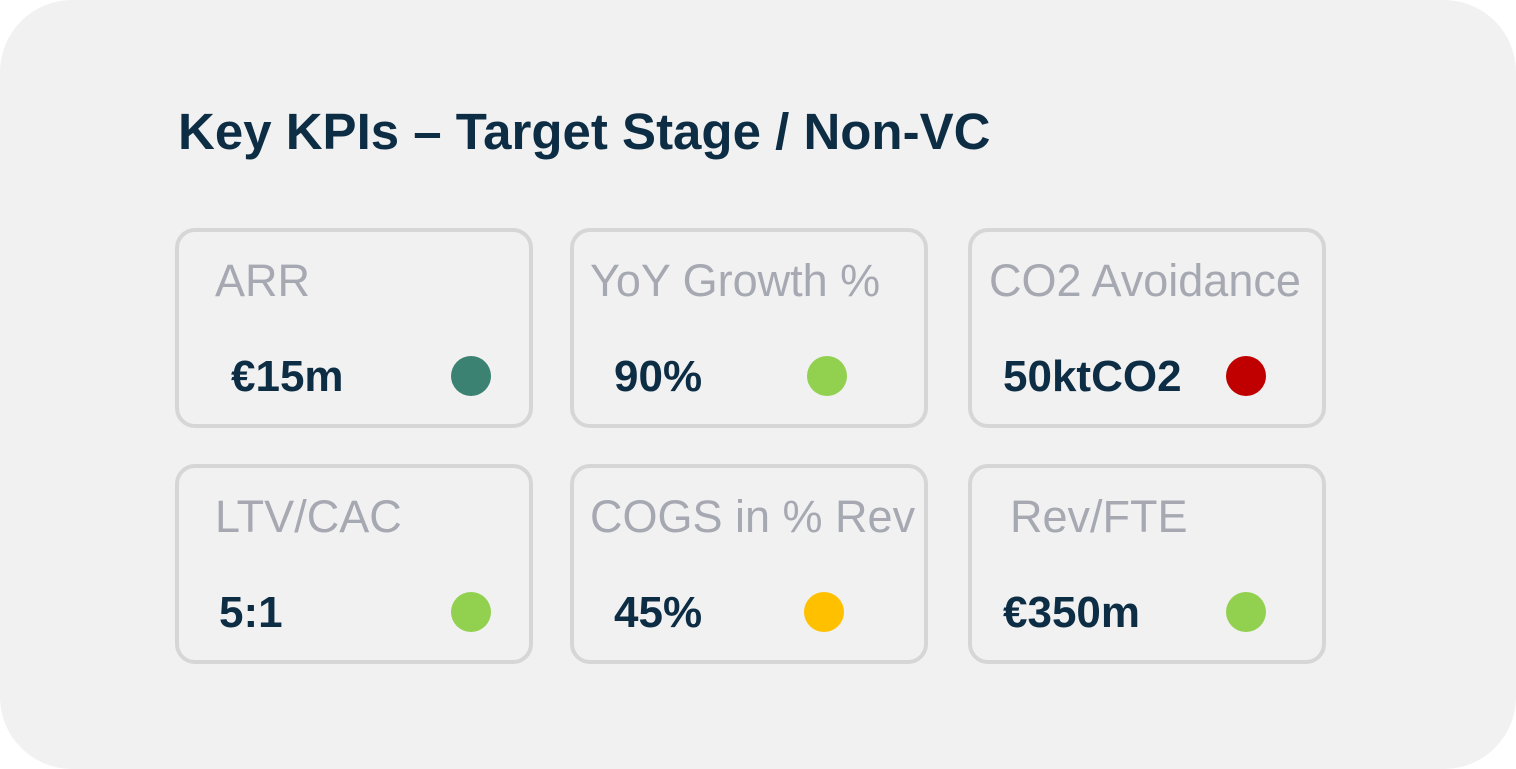  What do you see at coordinates (1099, 516) in the screenshot?
I see `kpi-label: Rev/FTE` at bounding box center [1099, 516].